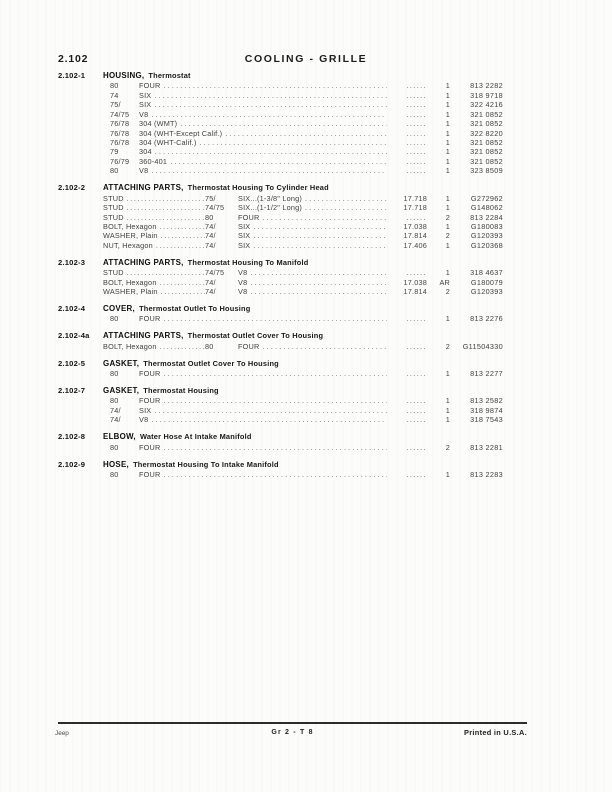 The height and width of the screenshot is (792, 612). What do you see at coordinates (128, 245) in the screenshot?
I see `part-name-text: NUT, Hexagon` at bounding box center [128, 245].